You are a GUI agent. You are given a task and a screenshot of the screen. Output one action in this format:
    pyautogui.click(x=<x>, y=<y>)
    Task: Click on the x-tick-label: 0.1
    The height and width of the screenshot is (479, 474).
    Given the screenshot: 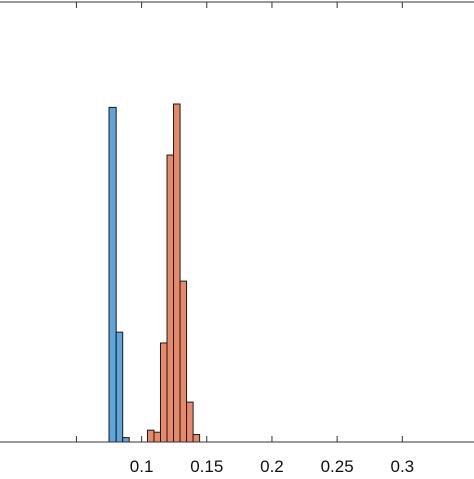 What is the action you would take?
    pyautogui.click(x=142, y=465)
    